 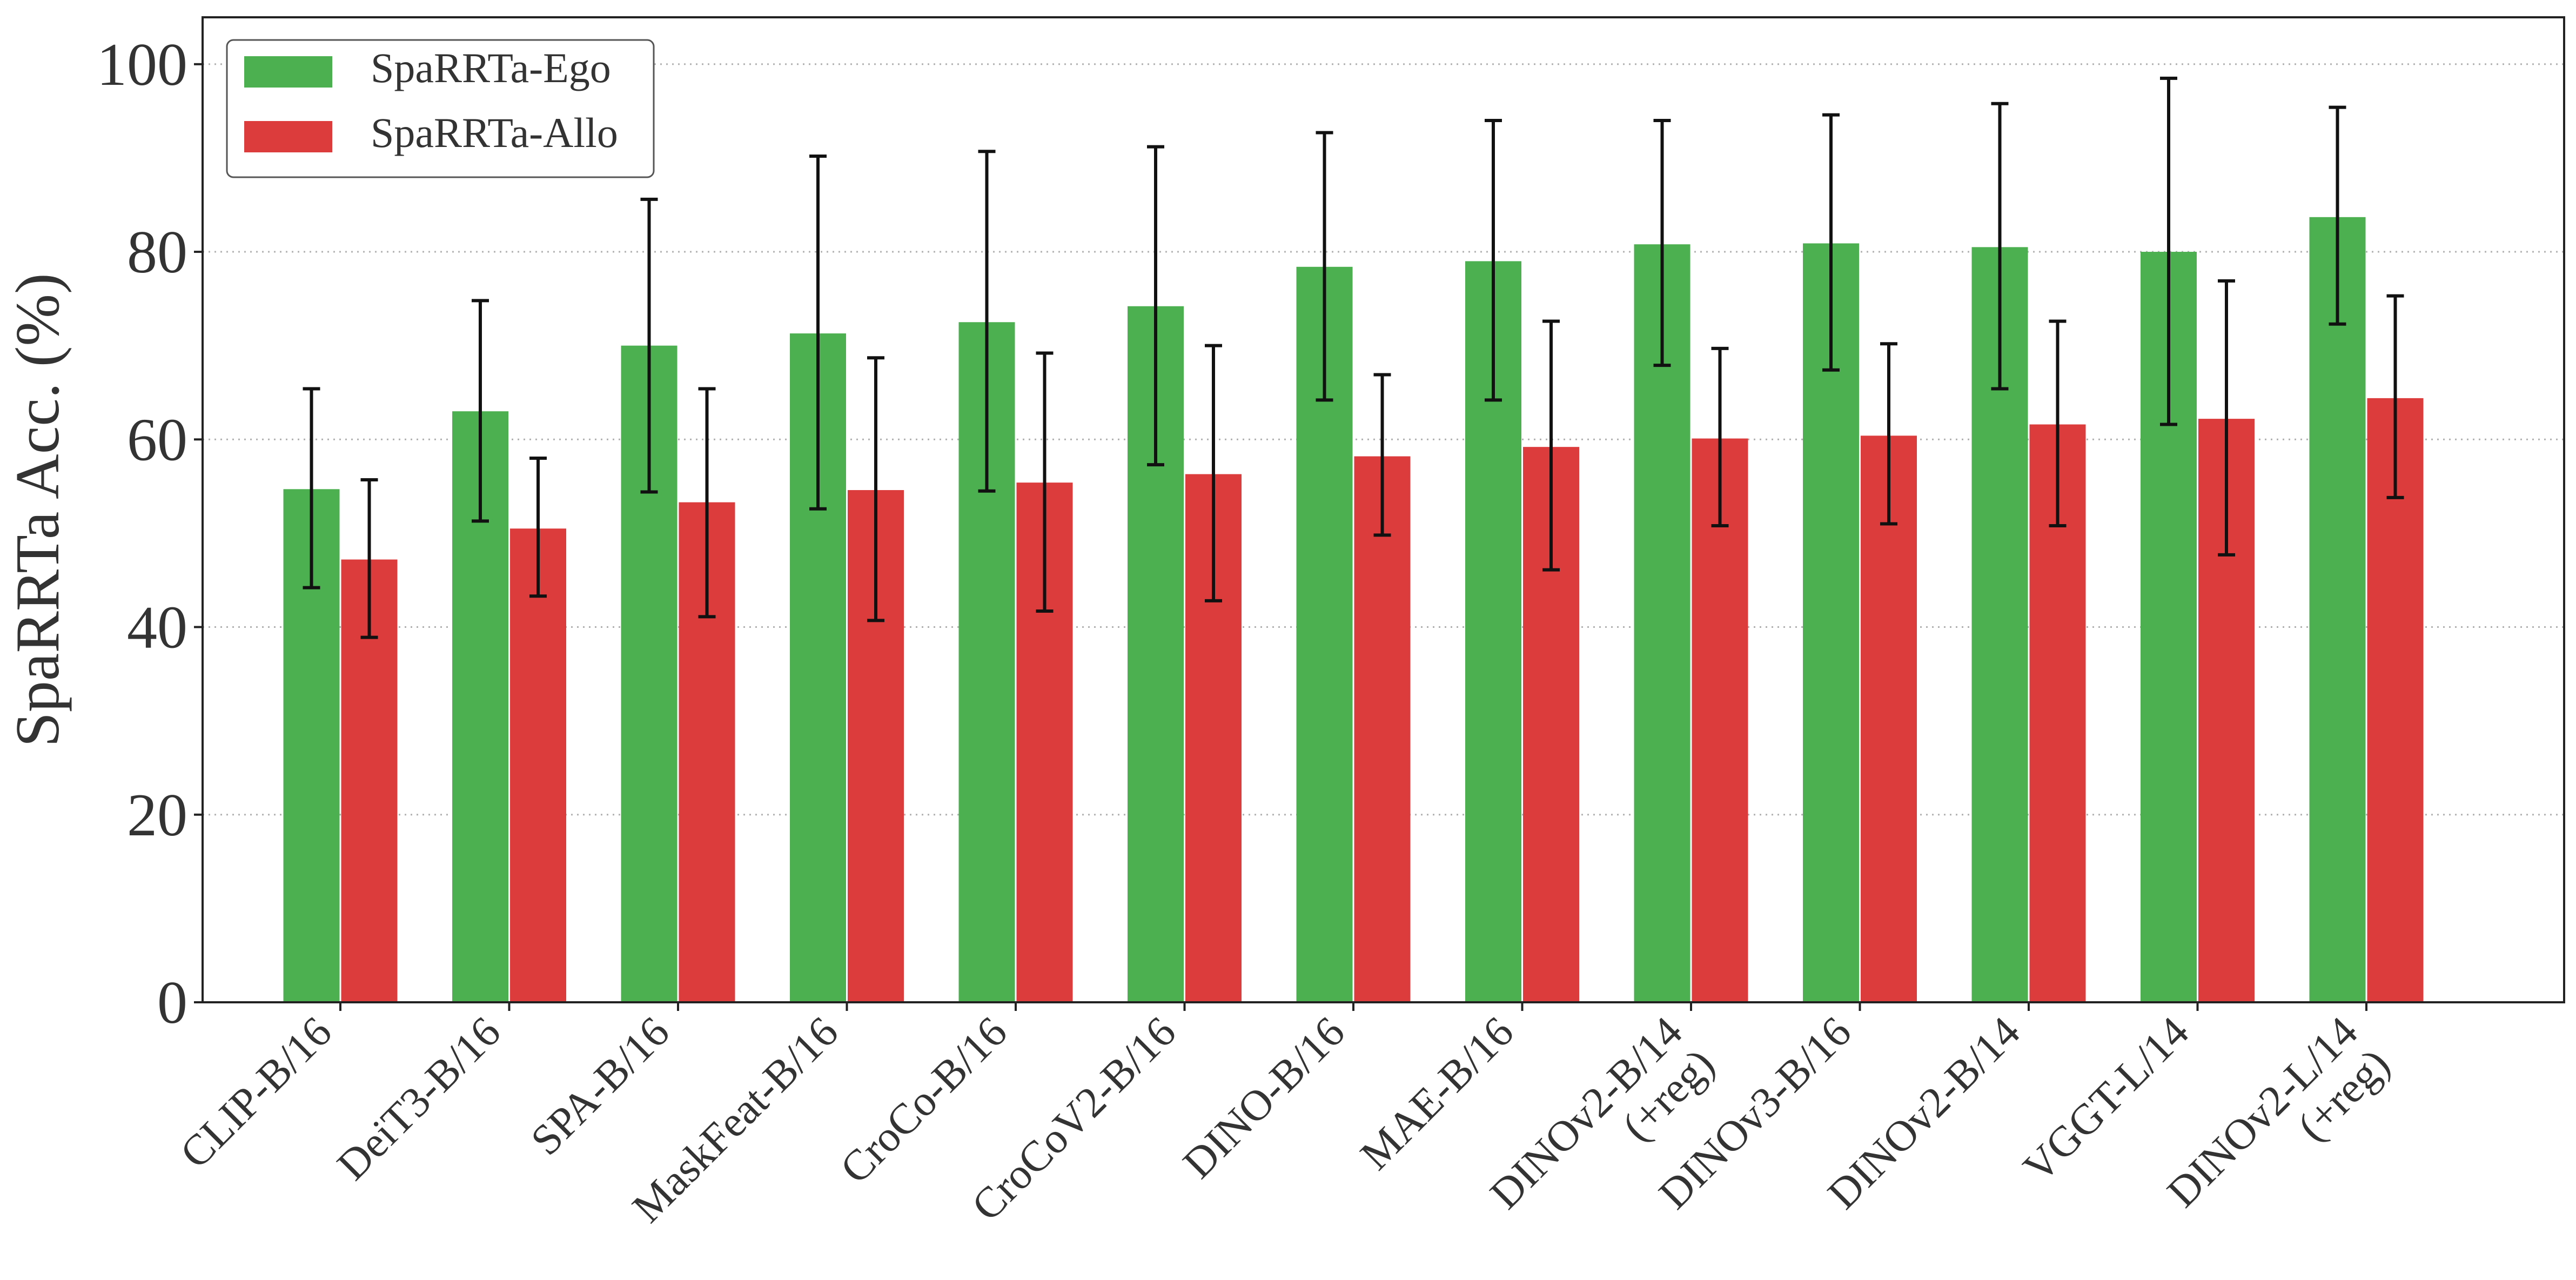 I want to click on legend: SpaRRTa-Ego SpaRRTa-Allo, so click(x=440, y=109).